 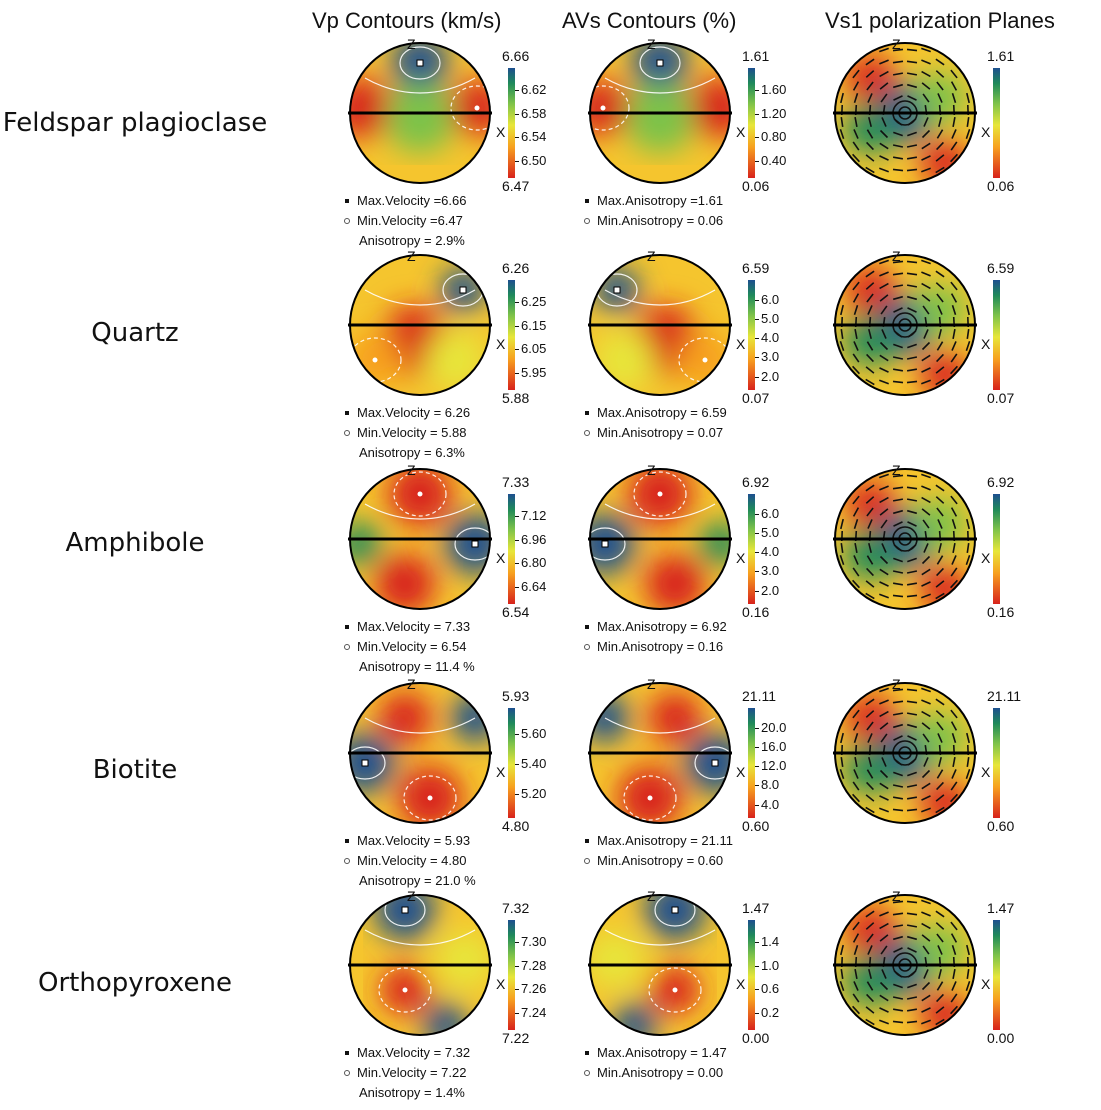 What do you see at coordinates (410, 647) in the screenshot?
I see `min-stat: Min.Velocity = 6.54` at bounding box center [410, 647].